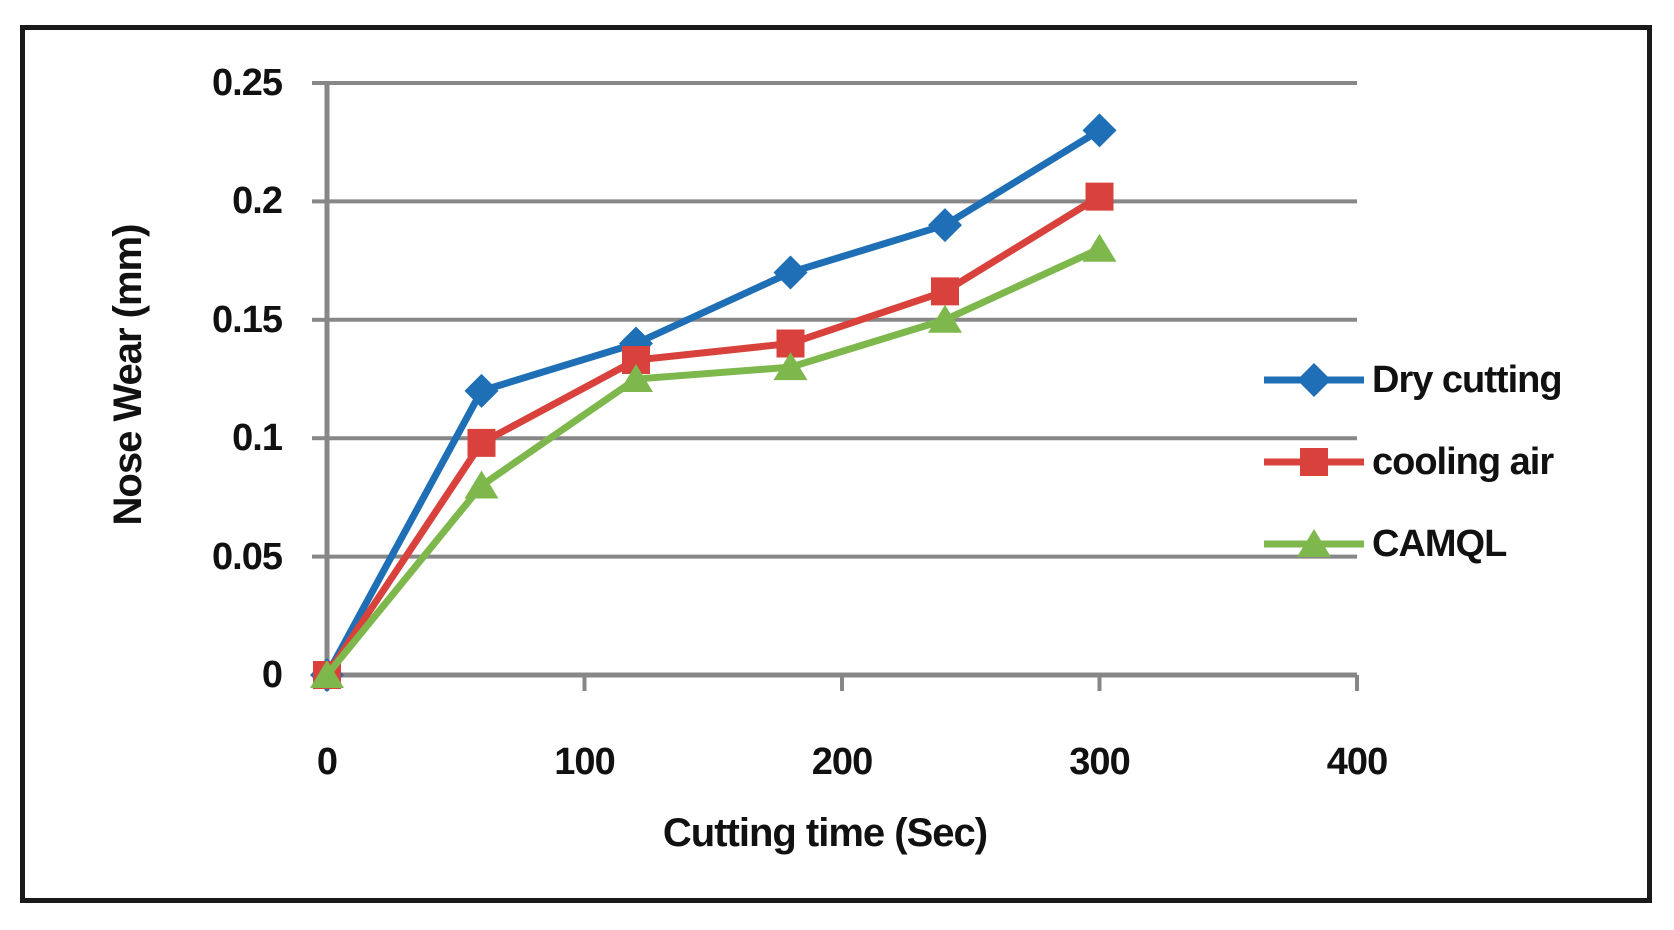  What do you see at coordinates (584, 762) in the screenshot?
I see `x-tick-label: 100` at bounding box center [584, 762].